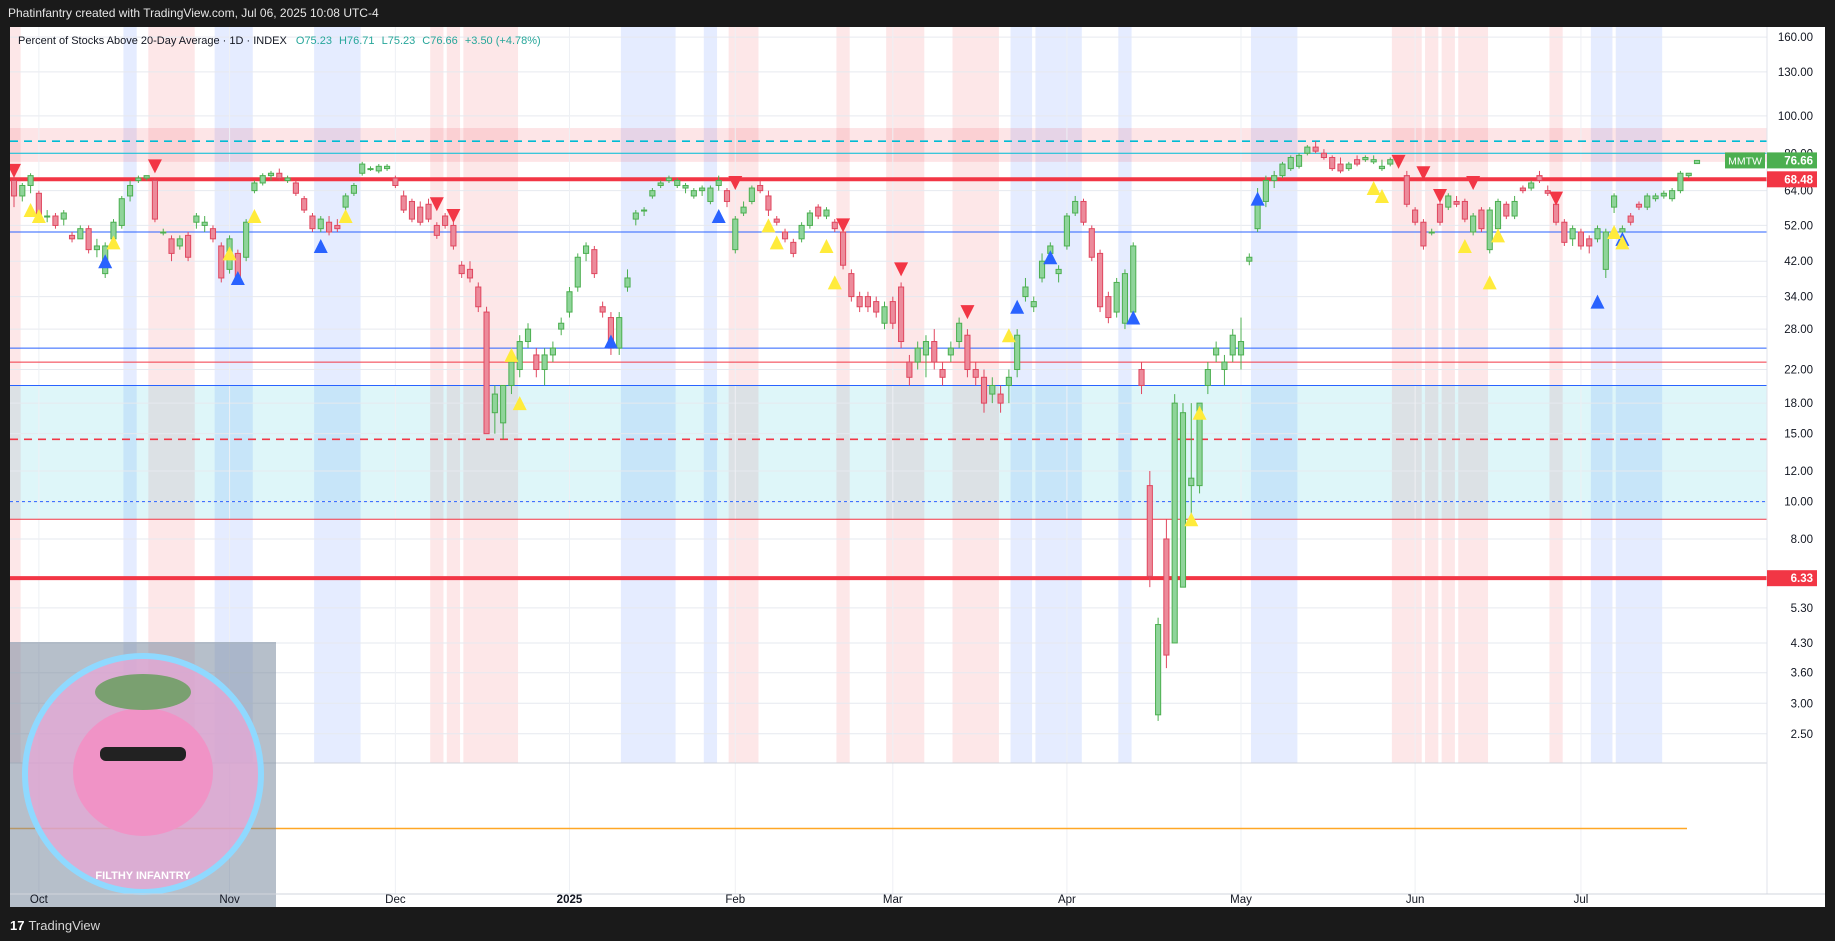 The height and width of the screenshot is (941, 1835). Describe the element at coordinates (1581, 900) in the screenshot. I see `time-tick-label: Jul` at that location.